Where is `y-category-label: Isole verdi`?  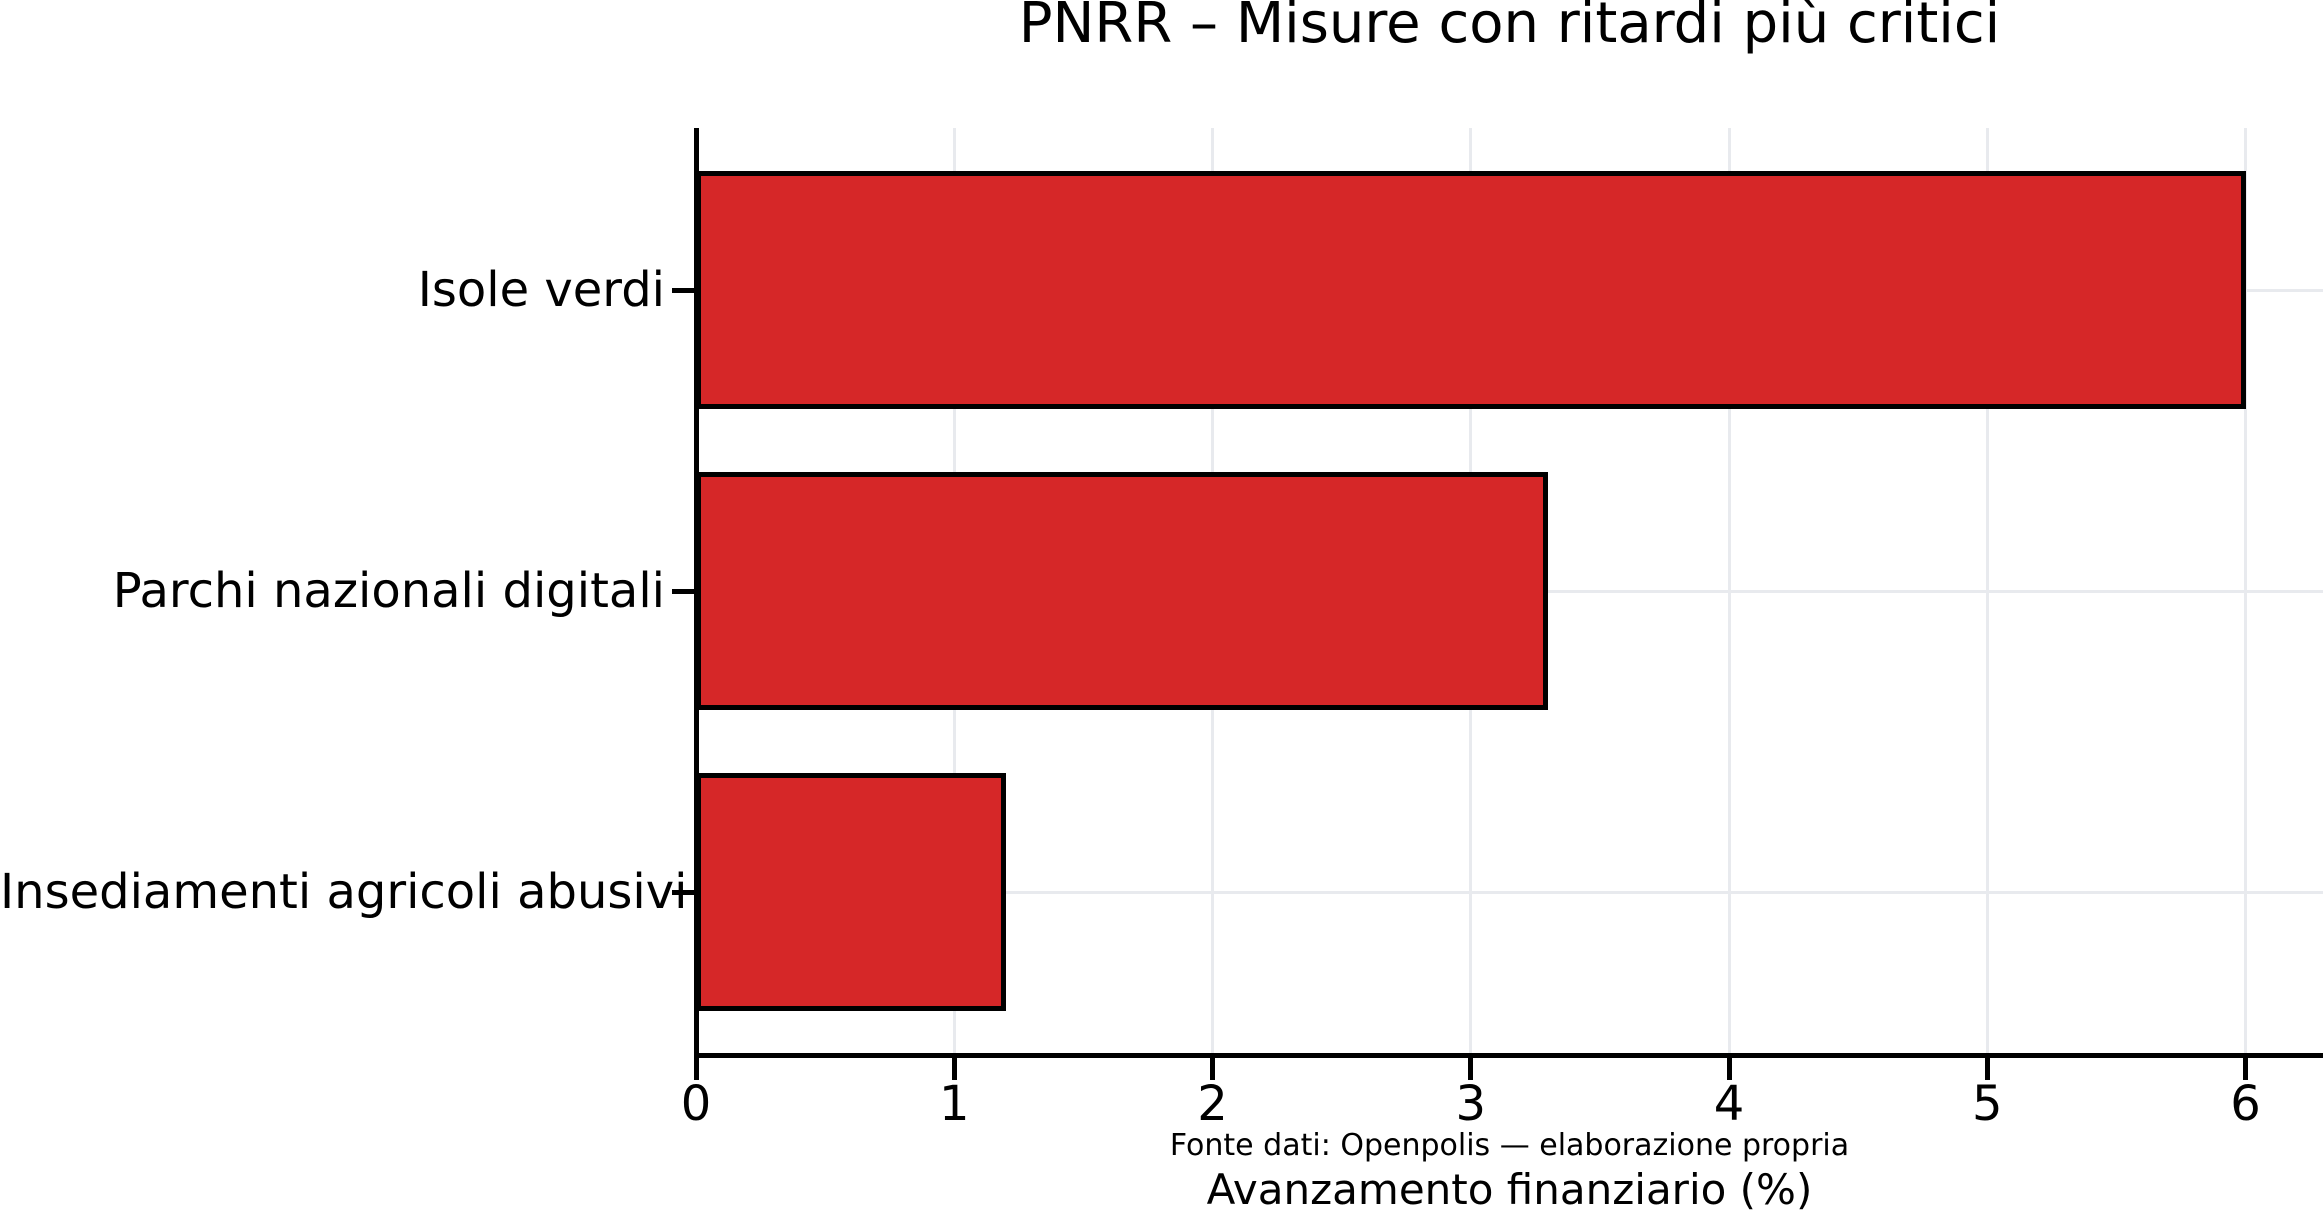
y-category-label: Isole verdi is located at coordinates (541, 290).